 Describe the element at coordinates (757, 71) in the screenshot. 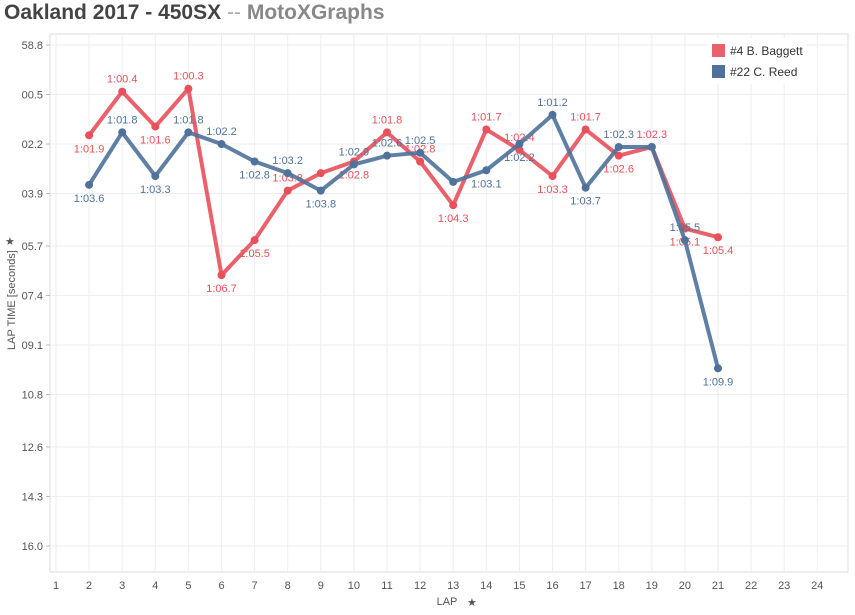

I see `legend-item-reed: #22 C. Reed` at that location.